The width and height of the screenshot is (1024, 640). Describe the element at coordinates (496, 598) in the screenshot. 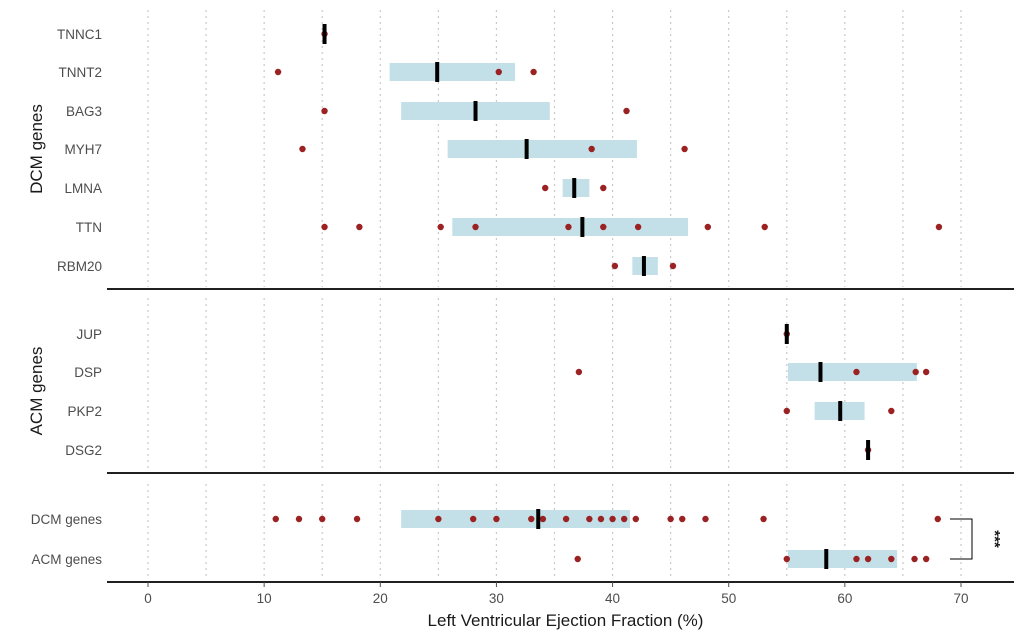

I see `x-tick-label: 30` at that location.